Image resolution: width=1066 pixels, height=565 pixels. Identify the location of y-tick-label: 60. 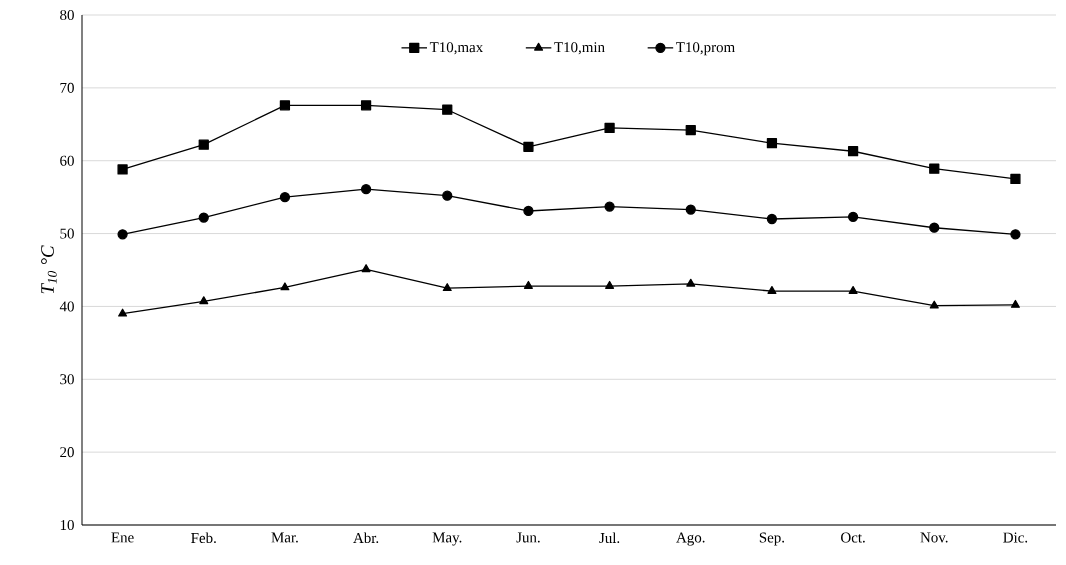
(67, 160).